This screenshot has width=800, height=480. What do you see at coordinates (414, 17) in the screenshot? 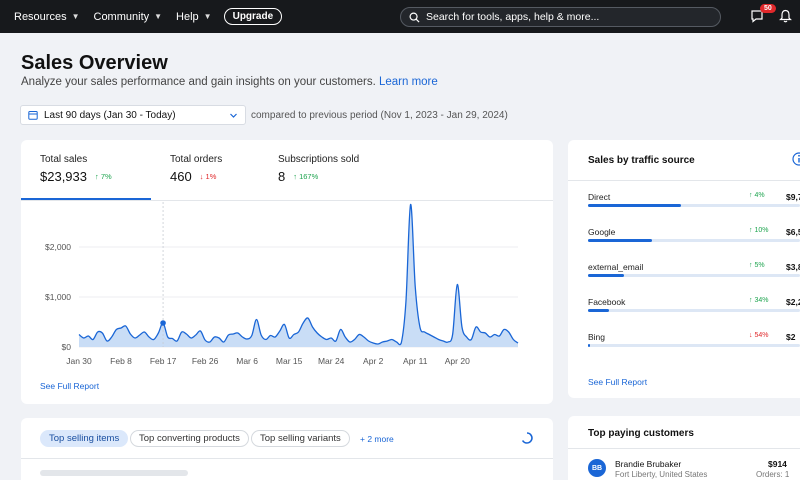
I see `search-icon` at bounding box center [414, 17].